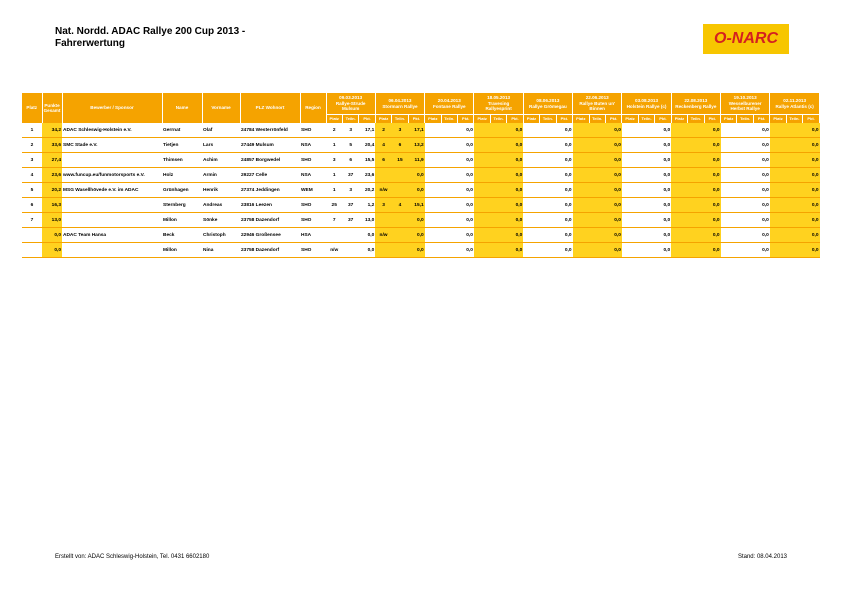 This screenshot has height=595, width=841. Describe the element at coordinates (334, 160) in the screenshot. I see `event-cell: 3` at that location.